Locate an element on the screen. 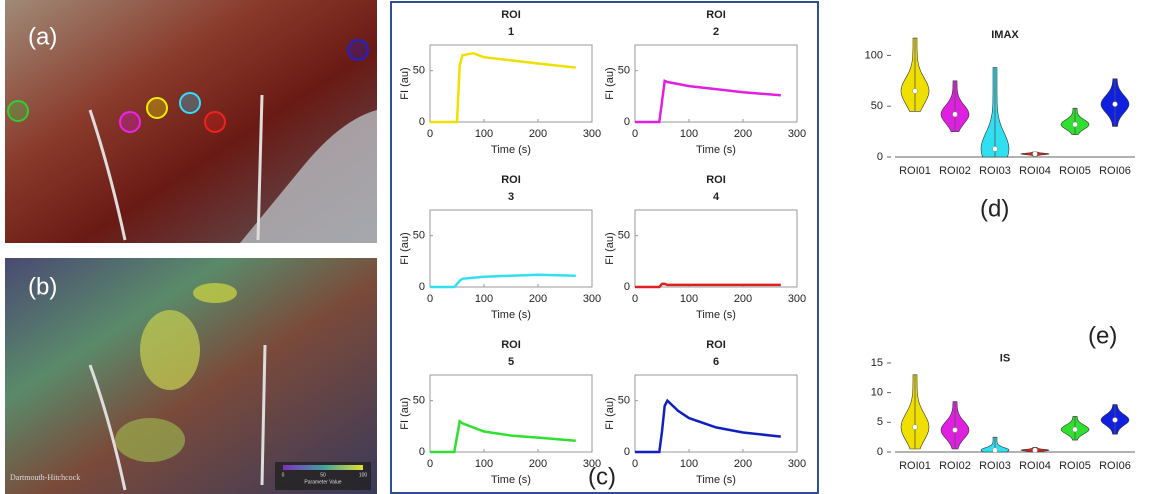 The image size is (1151, 494). colorbar-label: Parameter Value is located at coordinates (322, 482).